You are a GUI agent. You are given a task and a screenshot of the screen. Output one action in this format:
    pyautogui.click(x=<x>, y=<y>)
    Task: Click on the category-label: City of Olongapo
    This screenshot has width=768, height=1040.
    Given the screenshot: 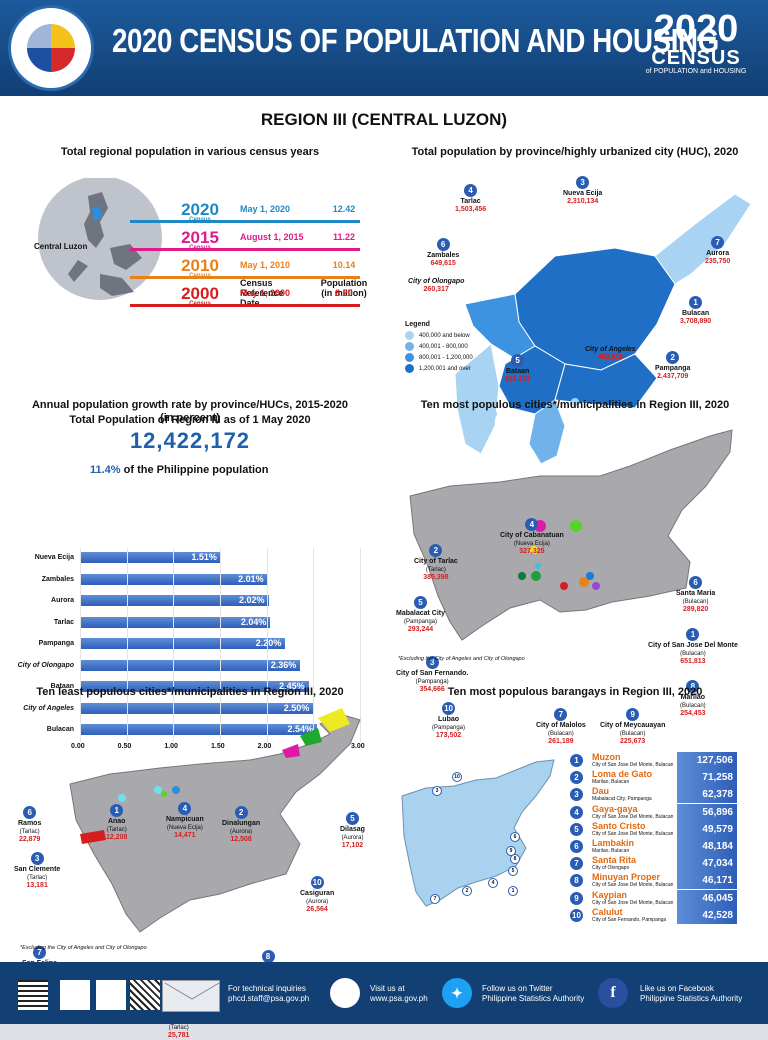 What is the action you would take?
    pyautogui.click(x=45, y=665)
    